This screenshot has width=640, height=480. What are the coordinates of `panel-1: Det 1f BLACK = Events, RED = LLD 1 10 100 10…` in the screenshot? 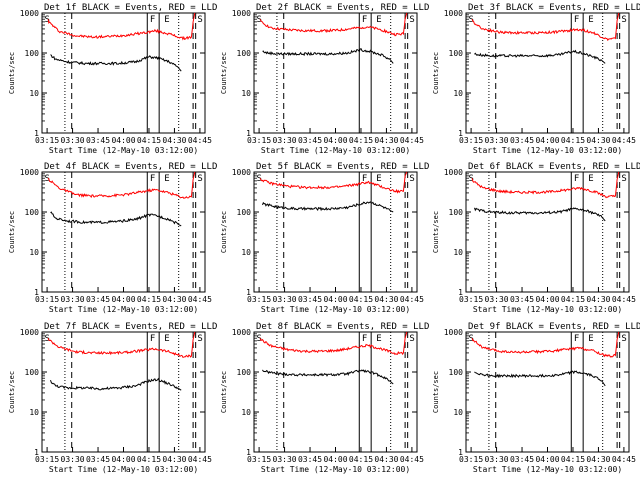 It's located at (112, 79).